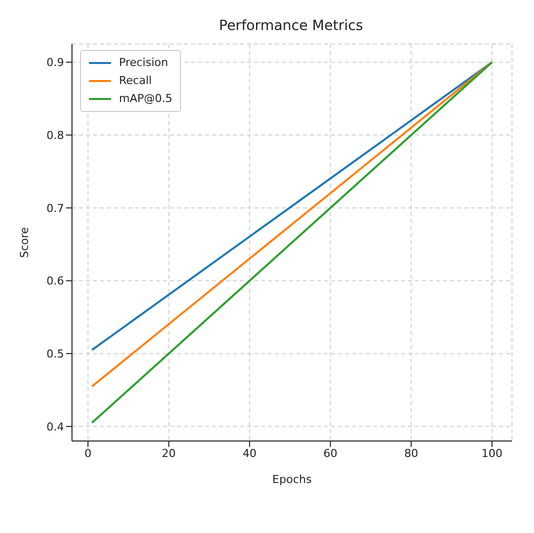 The width and height of the screenshot is (534, 533). What do you see at coordinates (330, 453) in the screenshot?
I see `x-tick-label: 60` at bounding box center [330, 453].